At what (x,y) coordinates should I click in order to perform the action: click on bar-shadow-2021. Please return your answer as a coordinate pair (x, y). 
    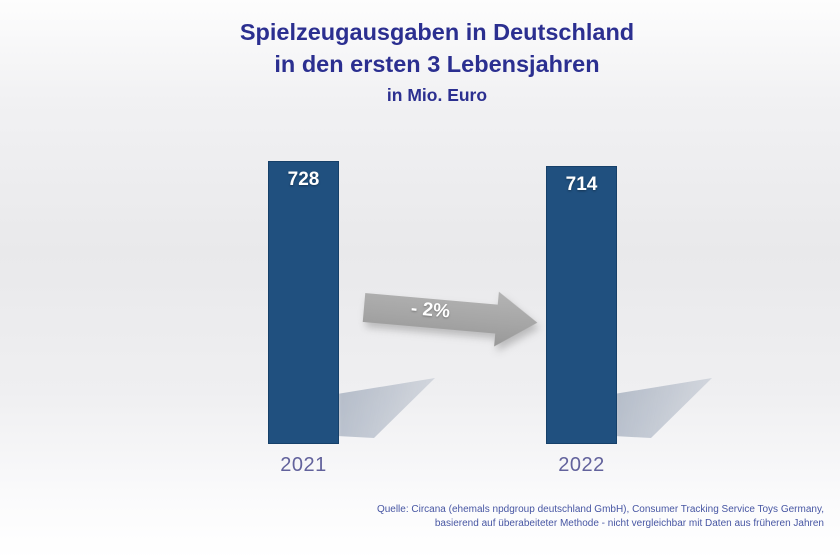
    Looking at the image, I should click on (386, 408).